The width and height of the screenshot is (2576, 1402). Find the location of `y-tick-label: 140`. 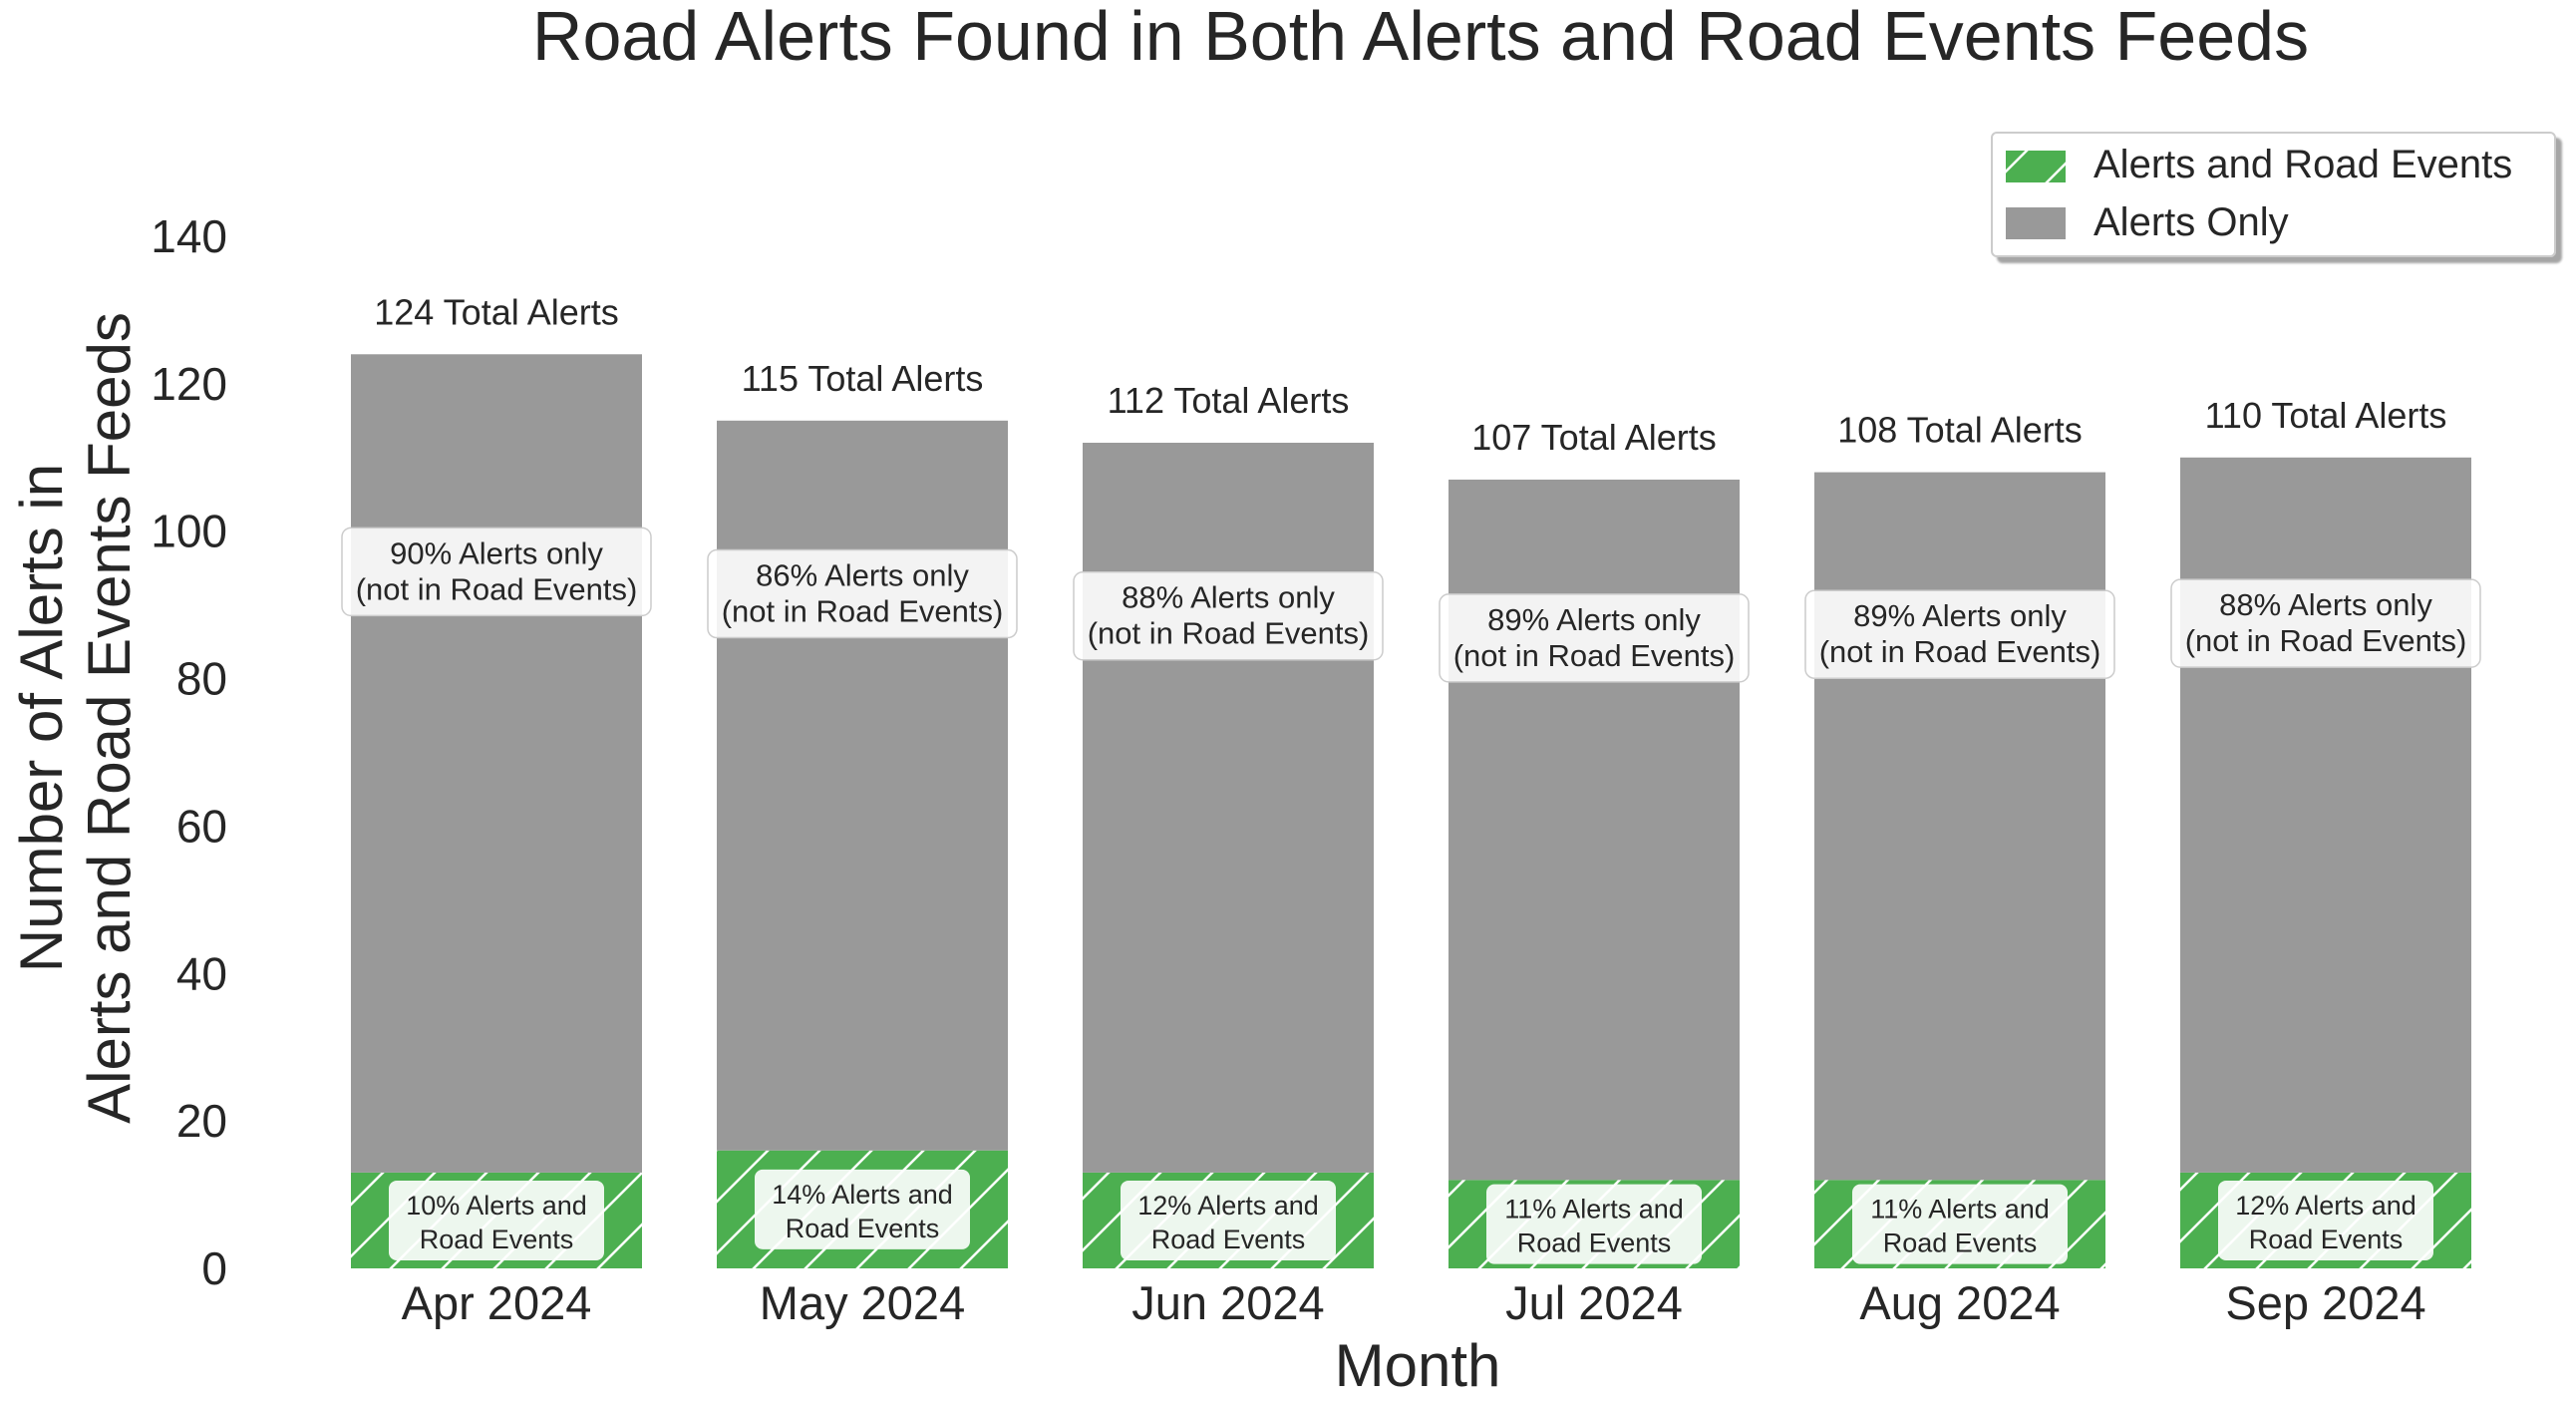

y-tick-label: 140 is located at coordinates (189, 236).